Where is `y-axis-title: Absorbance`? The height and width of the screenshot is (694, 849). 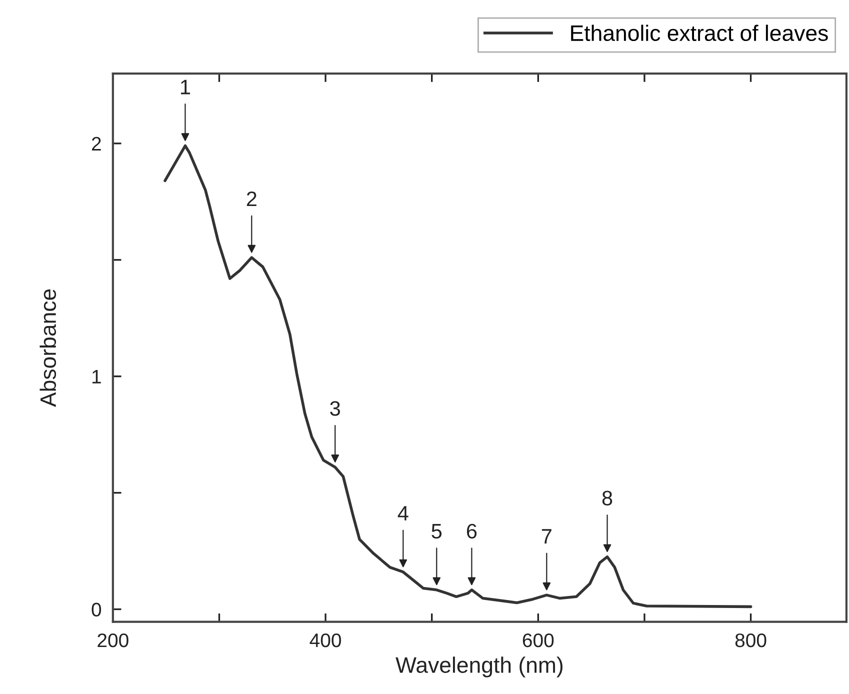
y-axis-title: Absorbance is located at coordinates (48, 348).